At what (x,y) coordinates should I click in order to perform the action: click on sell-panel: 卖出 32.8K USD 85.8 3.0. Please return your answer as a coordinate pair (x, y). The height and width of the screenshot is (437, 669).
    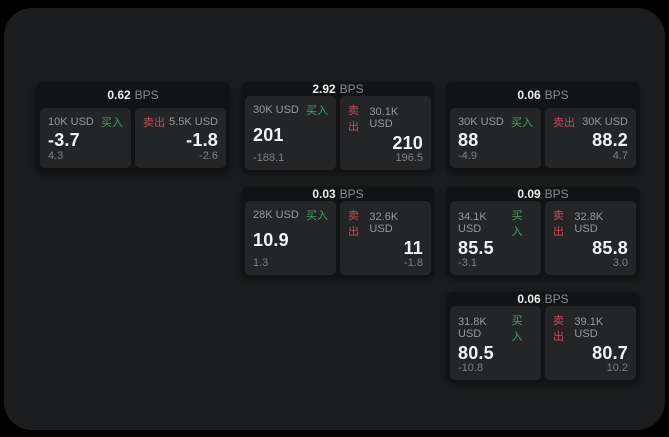
    Looking at the image, I should click on (590, 238).